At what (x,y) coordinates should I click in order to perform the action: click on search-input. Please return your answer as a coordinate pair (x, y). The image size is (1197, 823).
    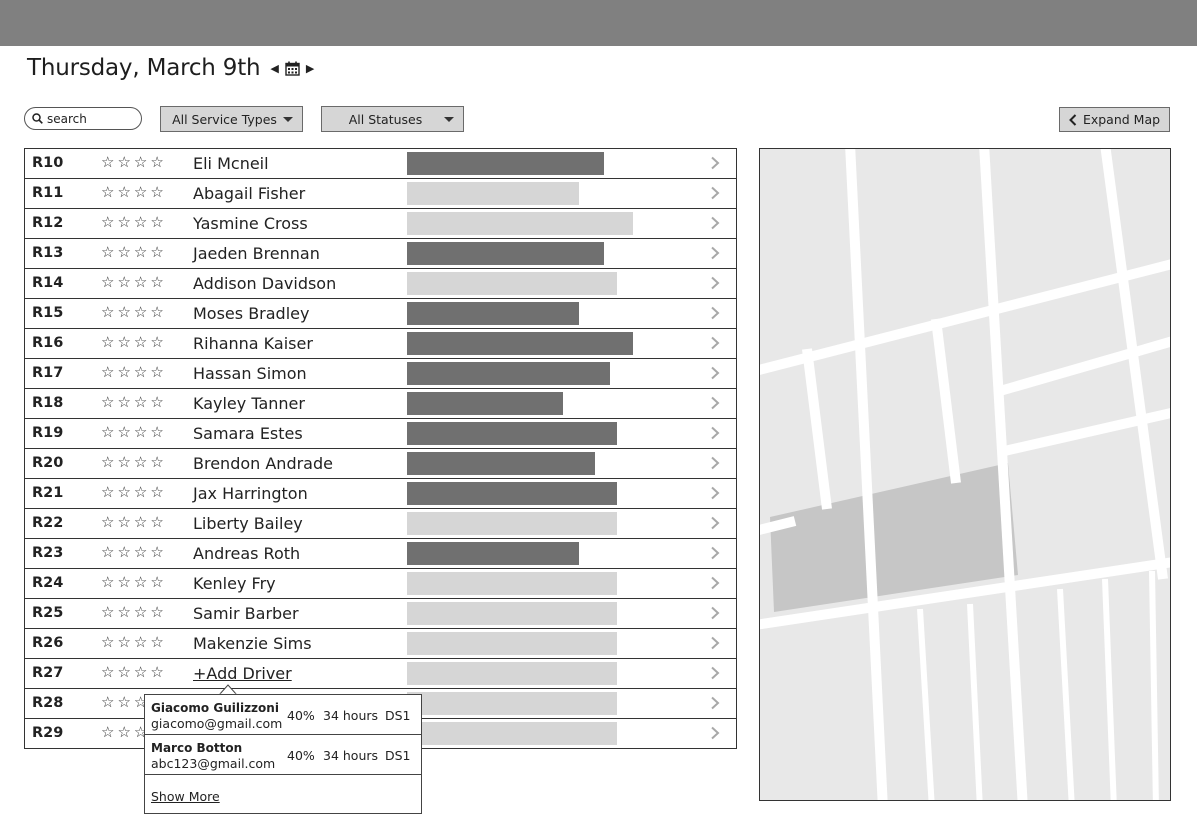
    Looking at the image, I should click on (88, 118).